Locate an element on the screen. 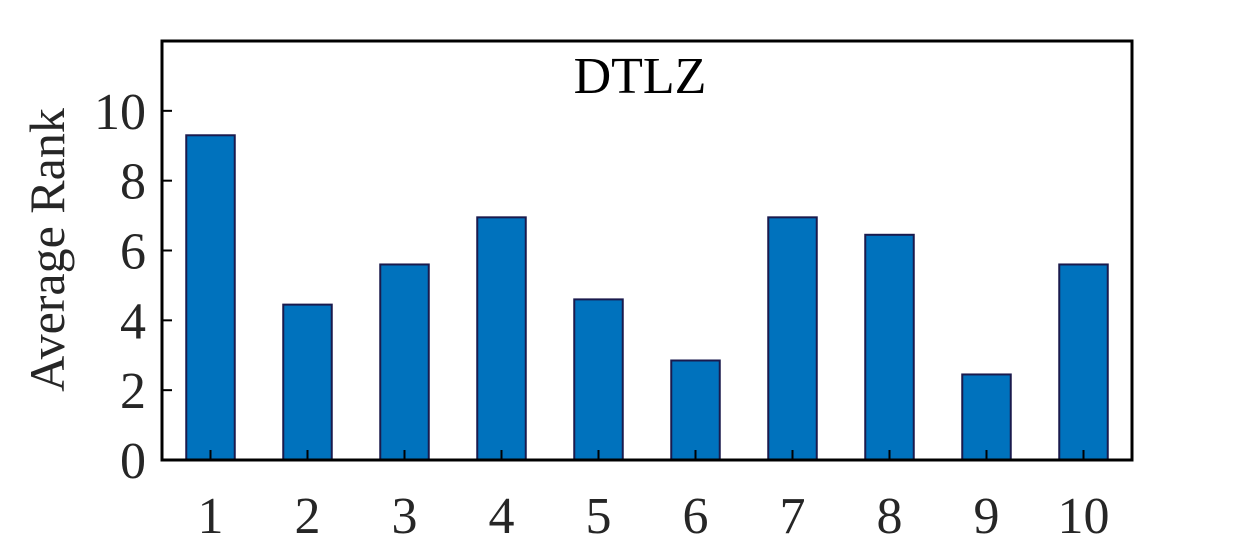 The image size is (1250, 547). x-tick-label: 10 is located at coordinates (1084, 516).